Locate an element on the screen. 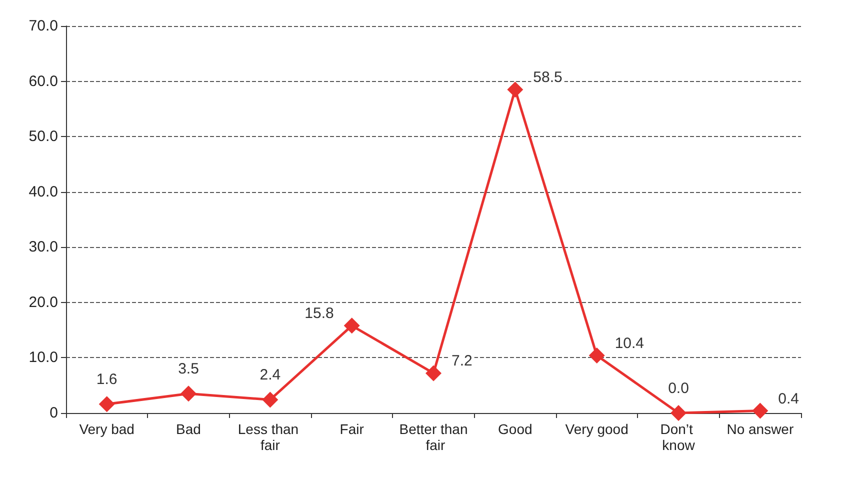  x-tick-label: No answer is located at coordinates (760, 429).